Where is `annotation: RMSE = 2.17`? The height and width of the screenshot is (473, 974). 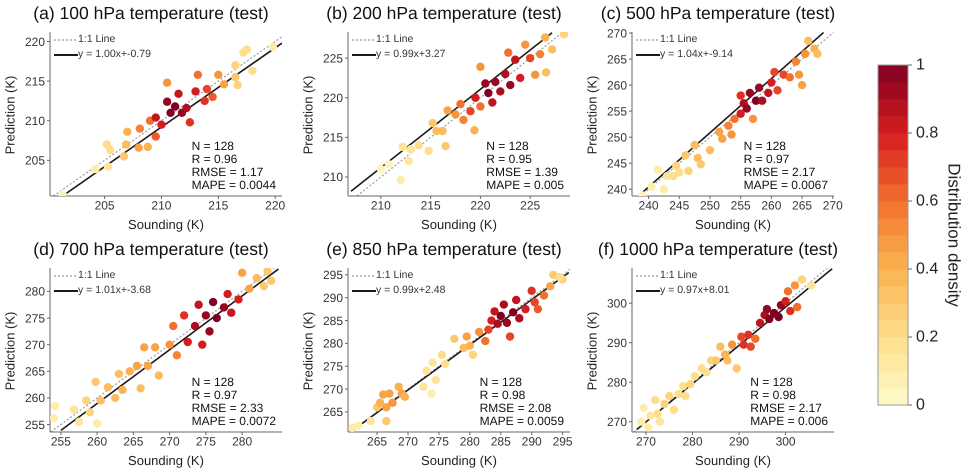
annotation: RMSE = 2.17 is located at coordinates (780, 172).